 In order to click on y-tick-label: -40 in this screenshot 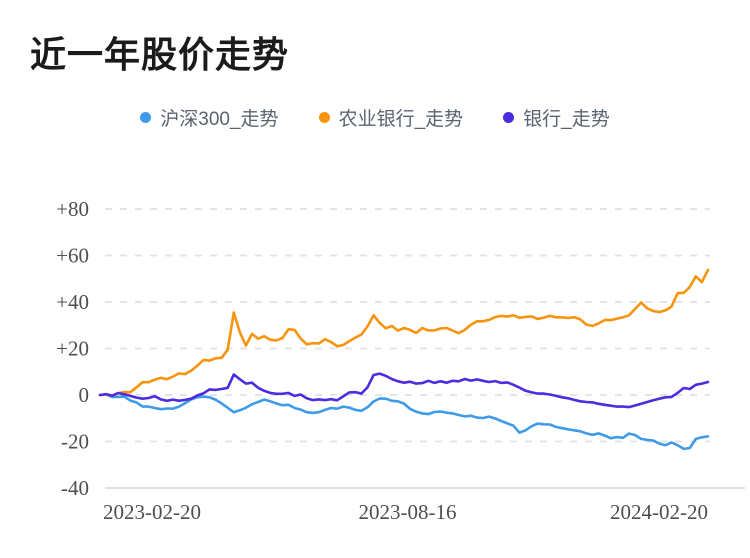, I will do `click(75, 488)`.